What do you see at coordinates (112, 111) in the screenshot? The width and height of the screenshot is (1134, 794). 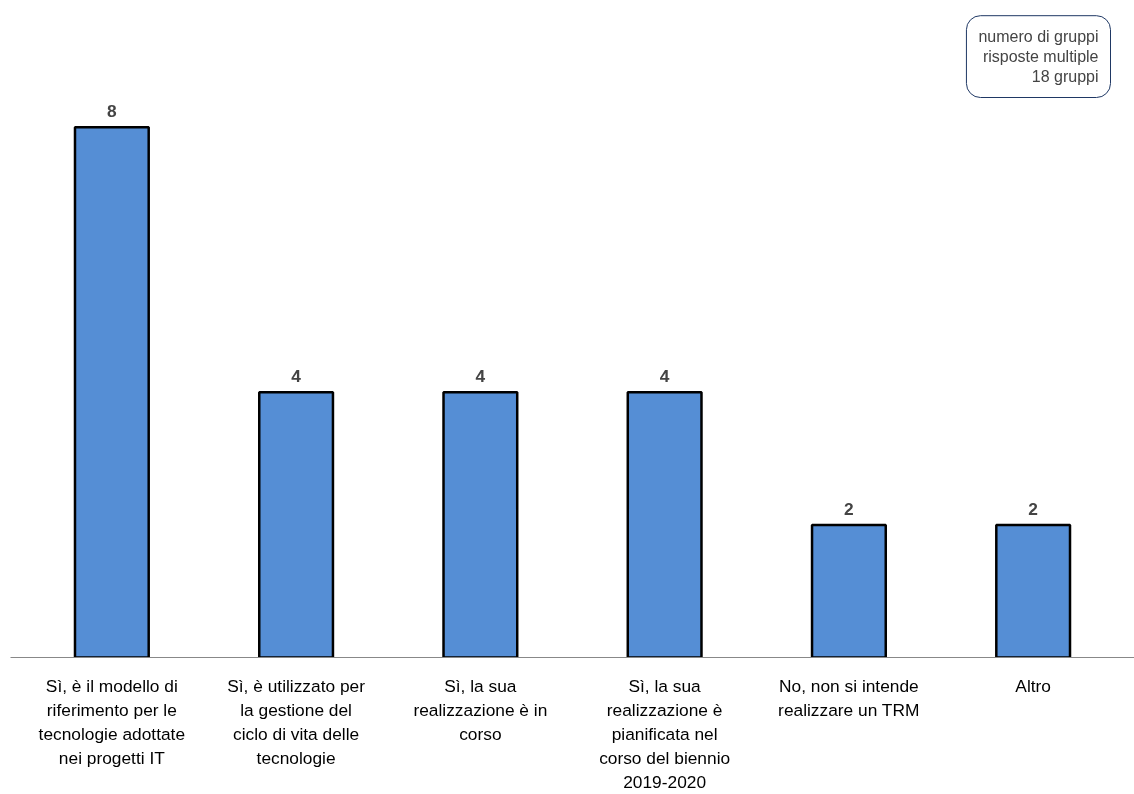 I see `data-label: 8` at bounding box center [112, 111].